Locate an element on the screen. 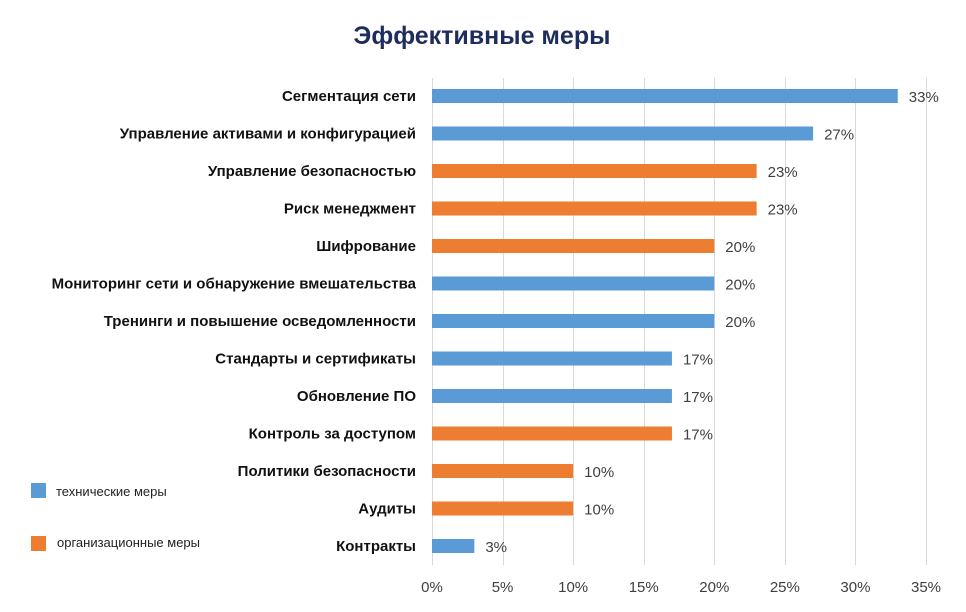 The image size is (966, 612). category-label: Шифрование is located at coordinates (366, 246).